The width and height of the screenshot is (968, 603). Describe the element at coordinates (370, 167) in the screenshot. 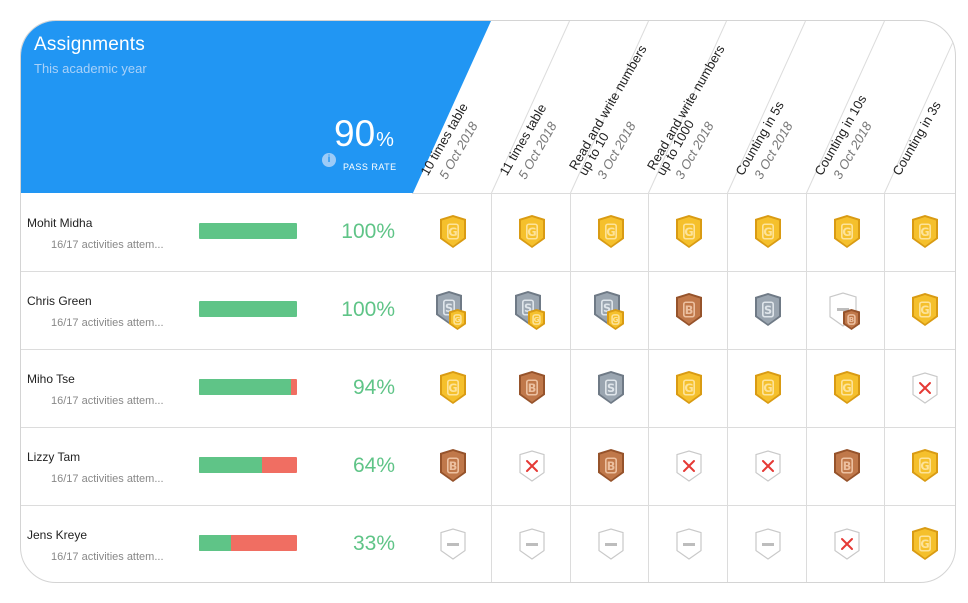

I see `pass-rate-label: PASS RATE` at that location.